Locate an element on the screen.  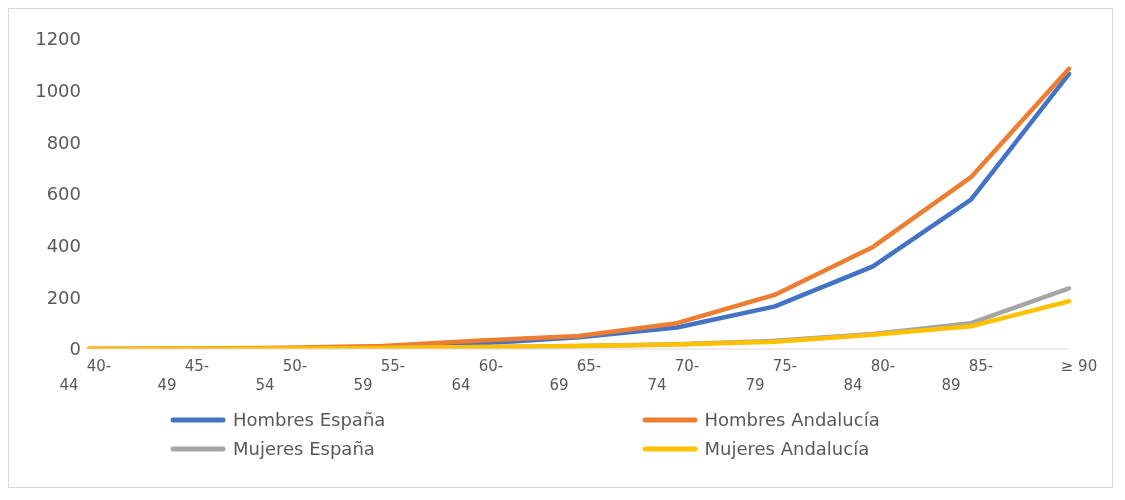
line-series is located at coordinates (579, 323).